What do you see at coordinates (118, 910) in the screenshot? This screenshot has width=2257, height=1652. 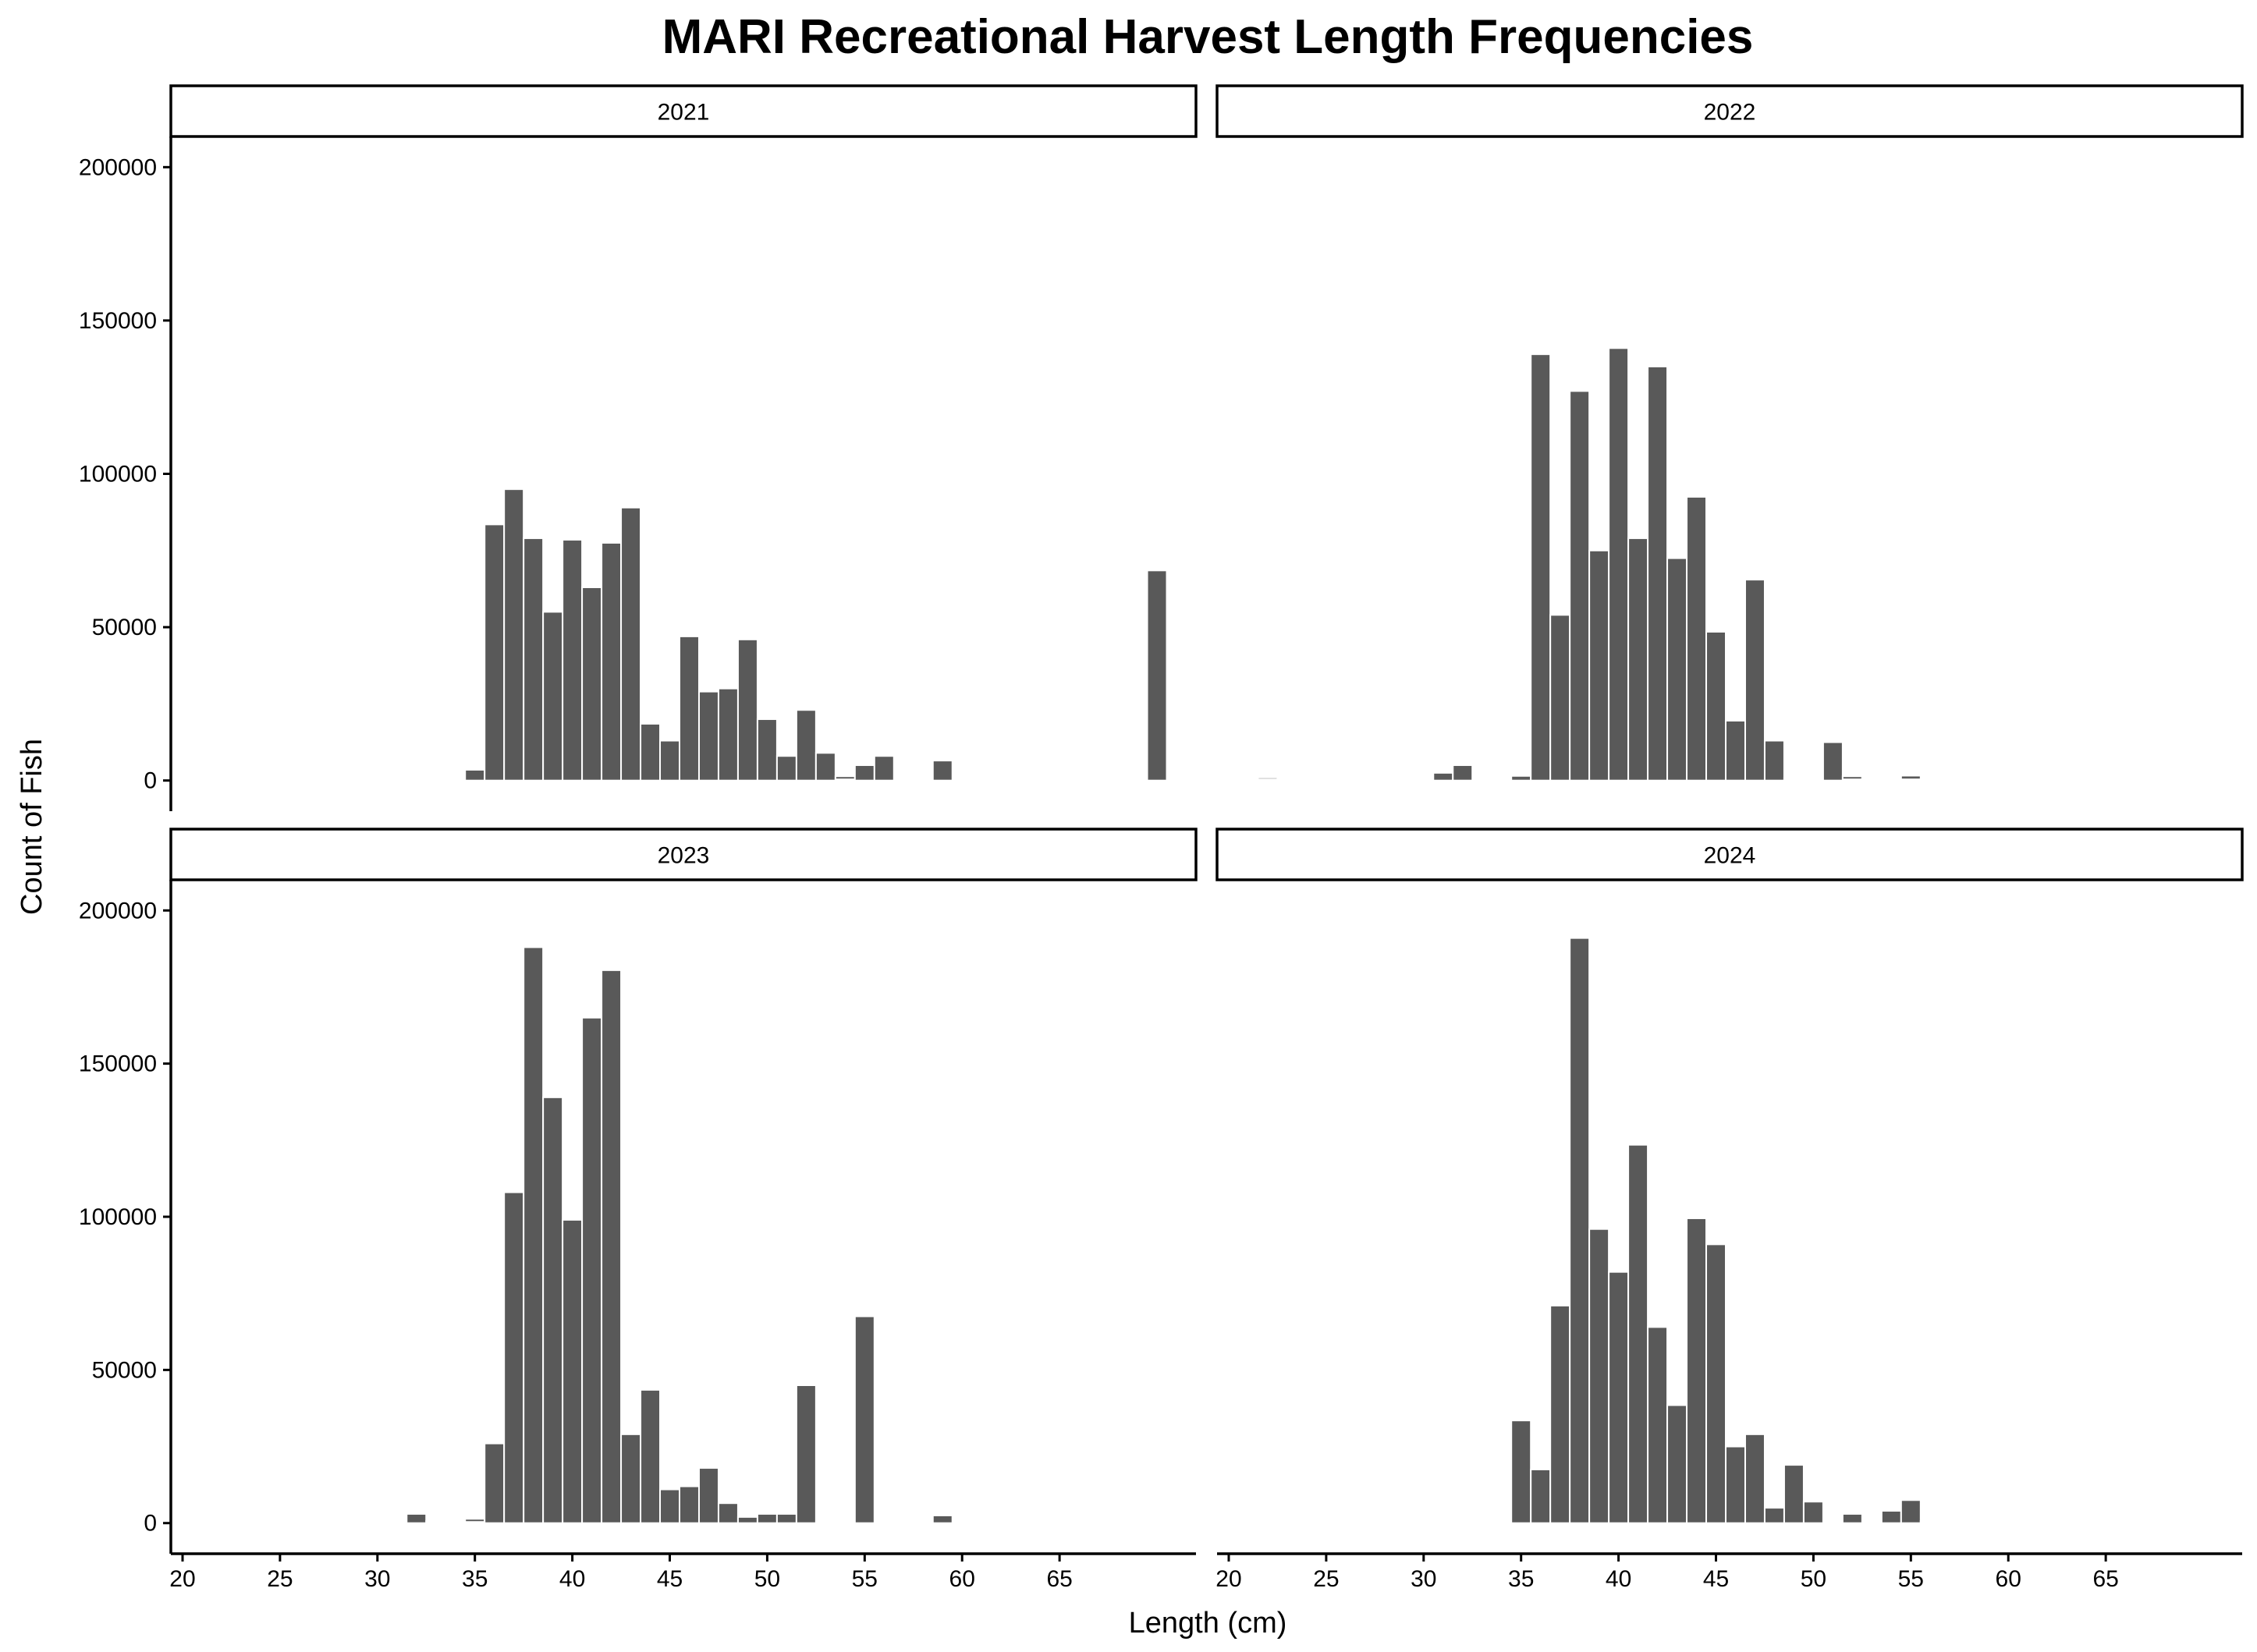 I see `y-tick-label: 200000` at bounding box center [118, 910].